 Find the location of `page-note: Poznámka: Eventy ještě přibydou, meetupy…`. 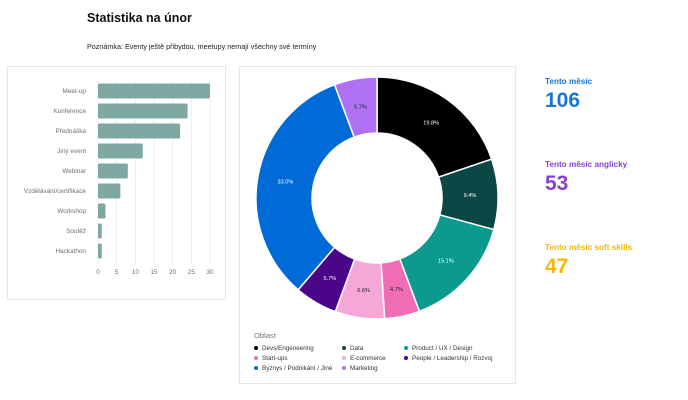

page-note: Poznámka: Eventy ještě přibydou, meetupy… is located at coordinates (202, 46).